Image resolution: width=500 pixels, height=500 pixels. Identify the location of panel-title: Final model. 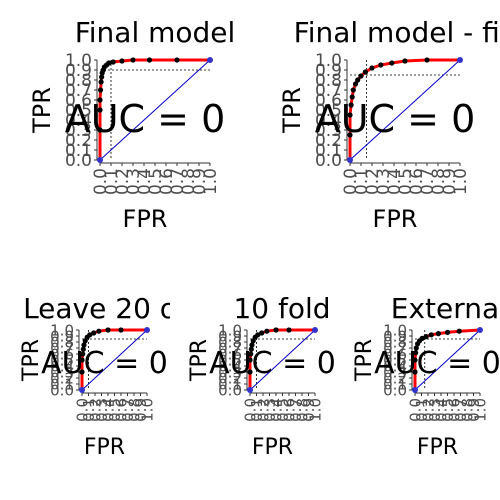
(155, 32).